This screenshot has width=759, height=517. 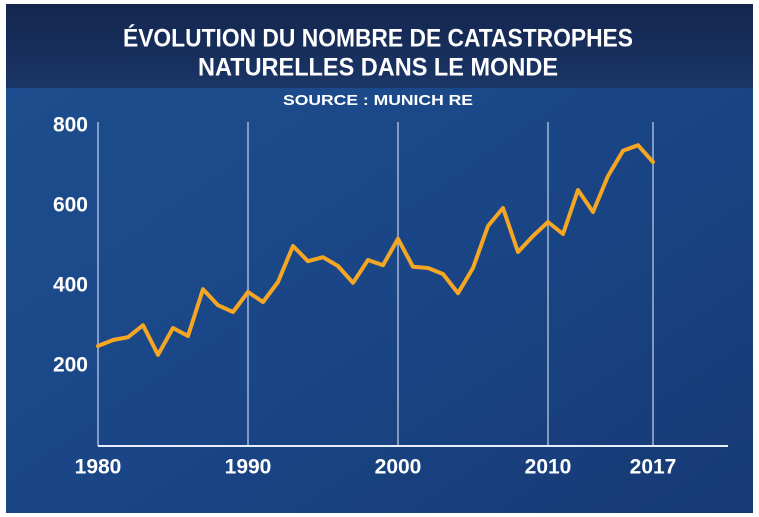 I want to click on y-tick-label: 600, so click(x=70, y=205).